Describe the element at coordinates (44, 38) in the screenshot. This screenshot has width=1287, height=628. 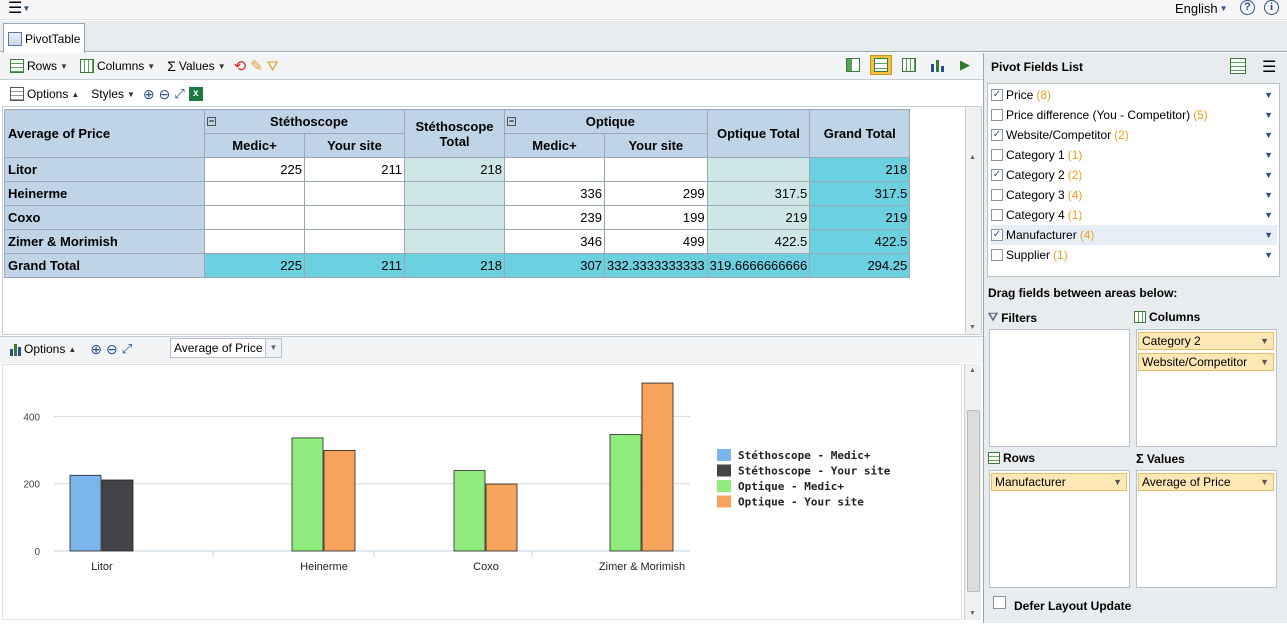
I see `tab-pivottable: PivotTable` at that location.